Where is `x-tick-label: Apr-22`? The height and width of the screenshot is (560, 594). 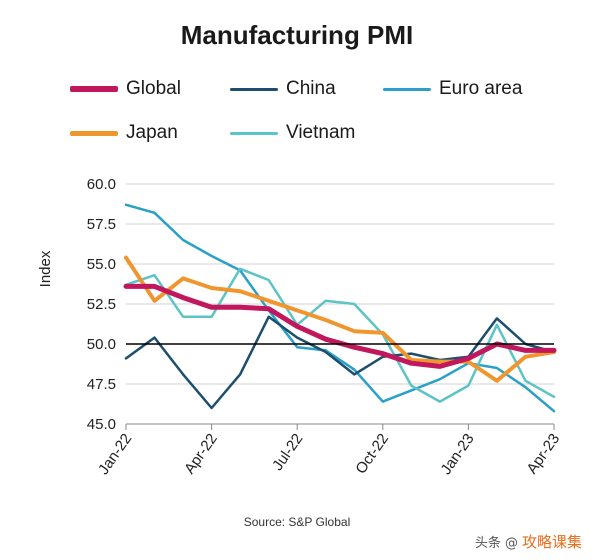 x-tick-label: Apr-22 is located at coordinates (201, 454).